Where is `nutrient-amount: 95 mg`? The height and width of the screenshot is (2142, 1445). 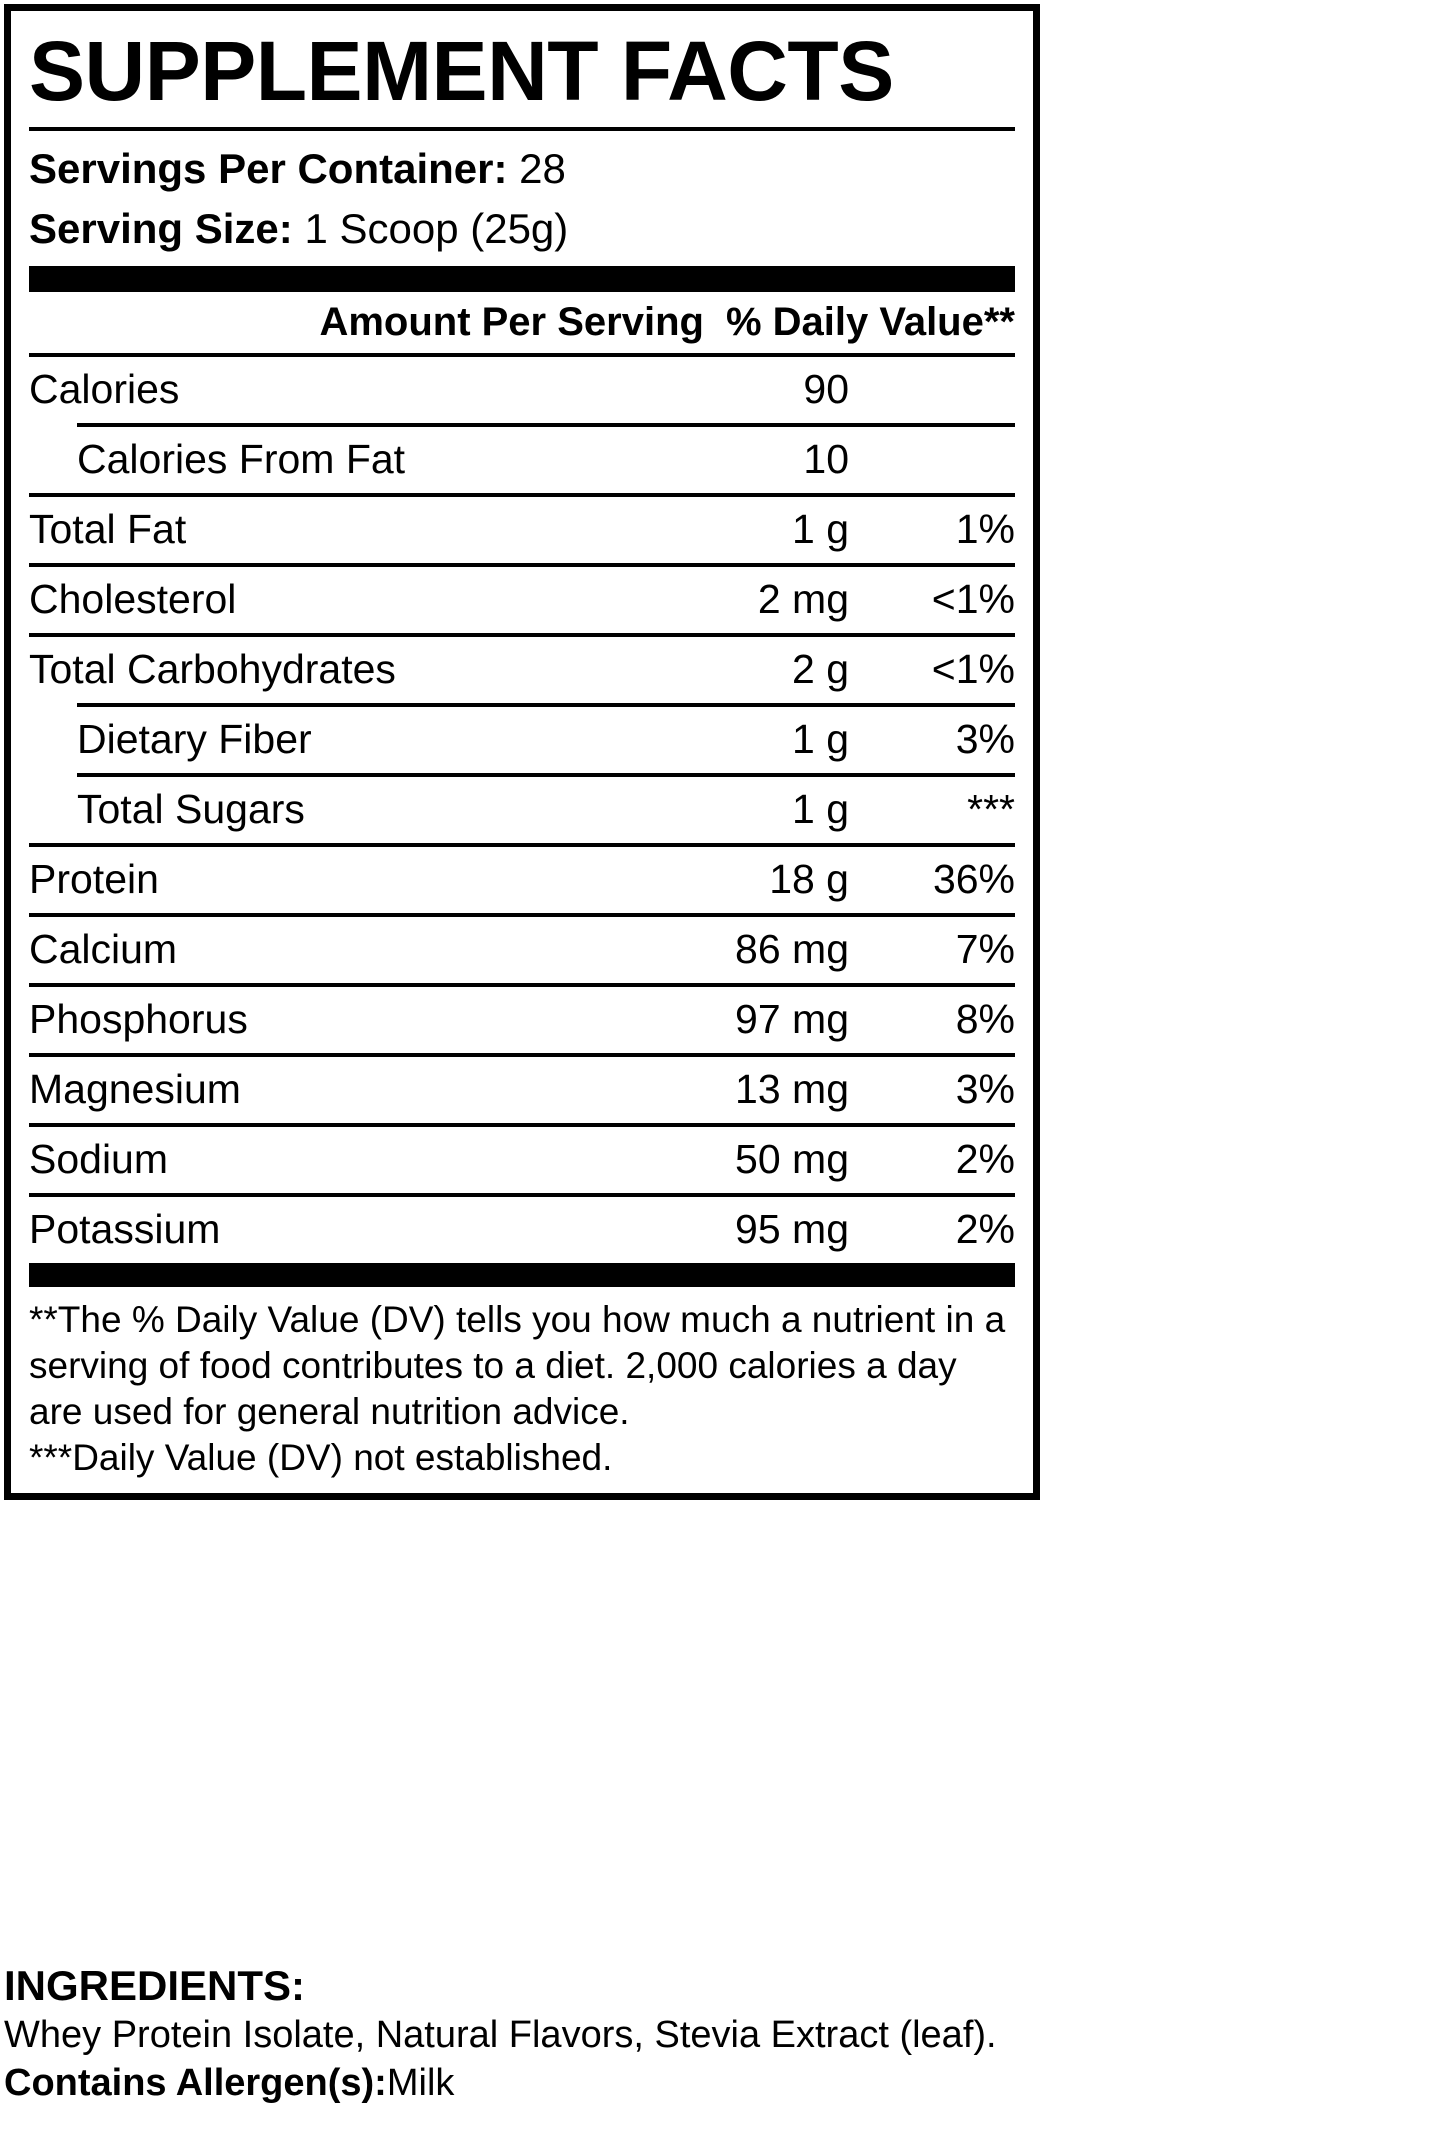 nutrient-amount: 95 mg is located at coordinates (792, 1229).